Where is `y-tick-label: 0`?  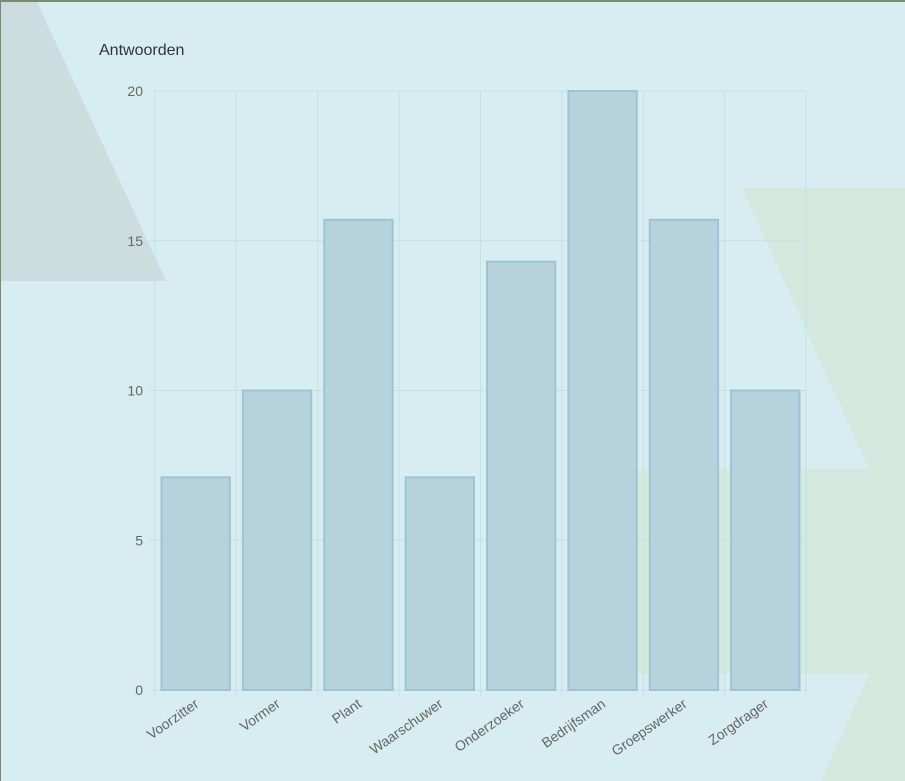 y-tick-label: 0 is located at coordinates (139, 690).